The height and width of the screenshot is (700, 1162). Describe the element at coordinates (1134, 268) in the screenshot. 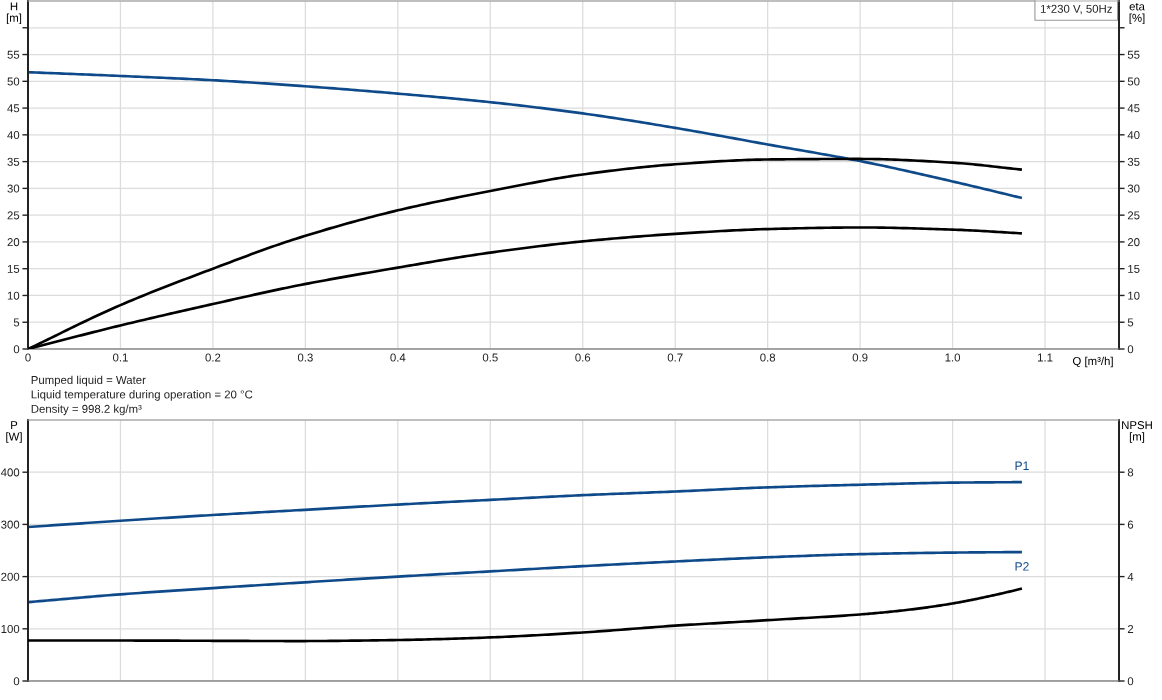

I see `y2-tick-label: 15` at that location.